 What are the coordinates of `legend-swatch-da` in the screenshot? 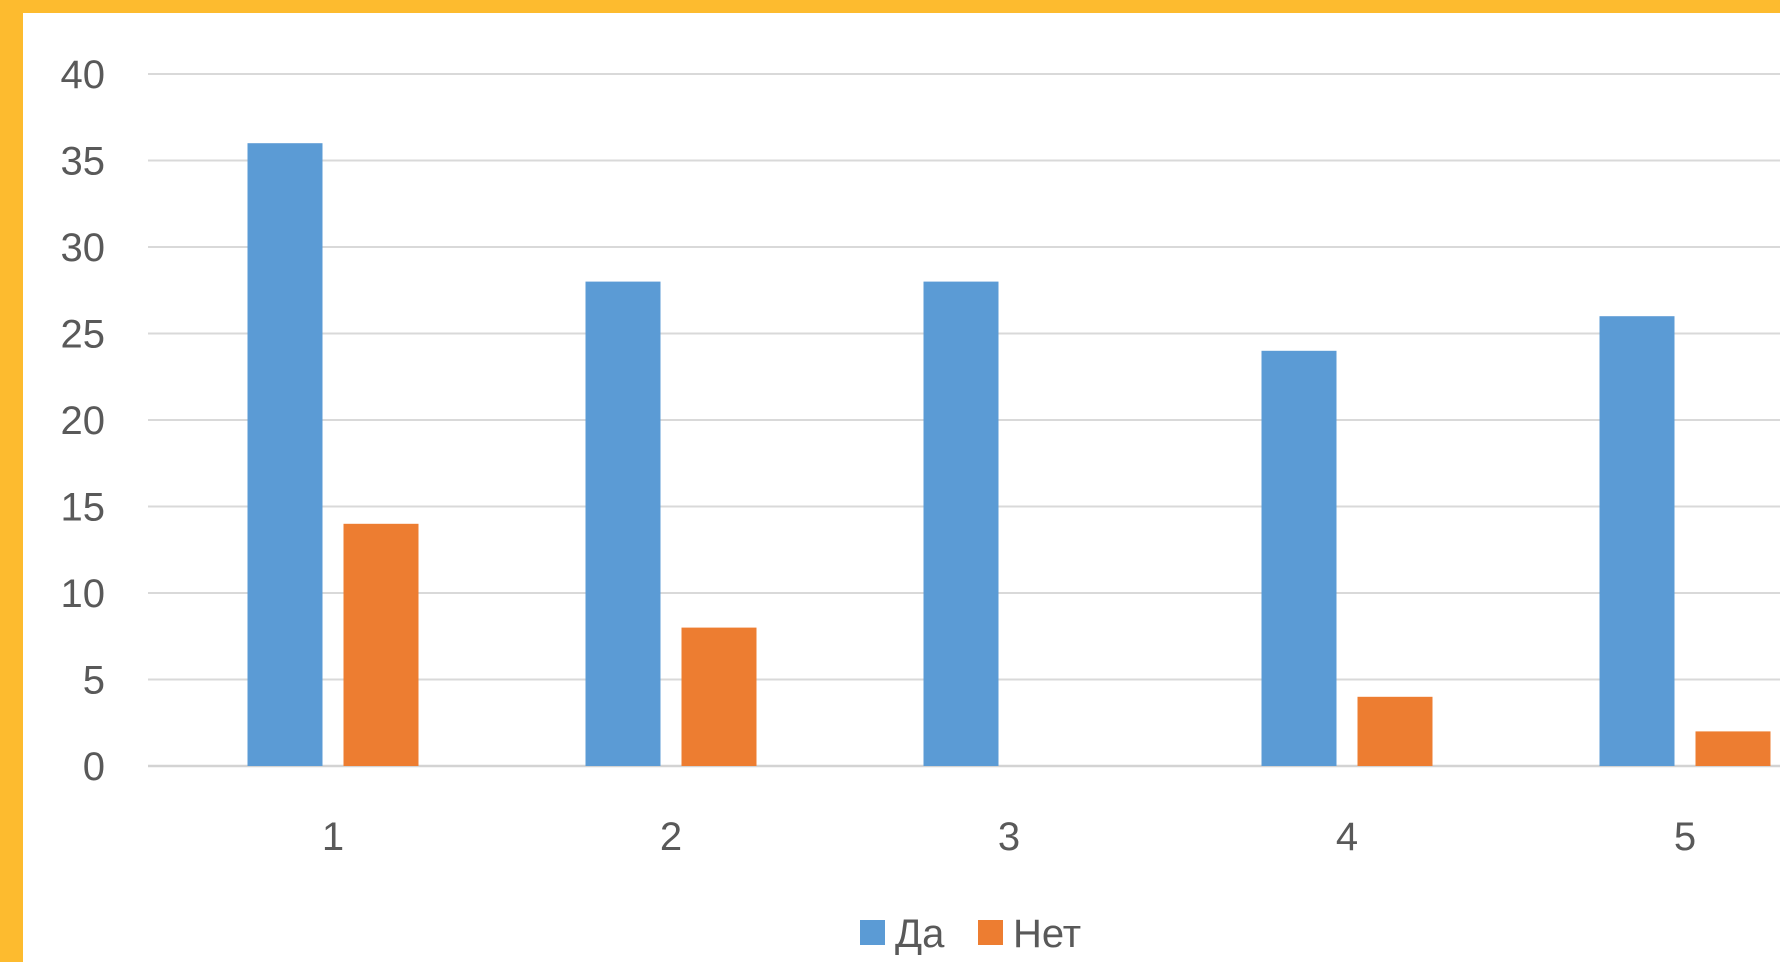 It's located at (872, 932).